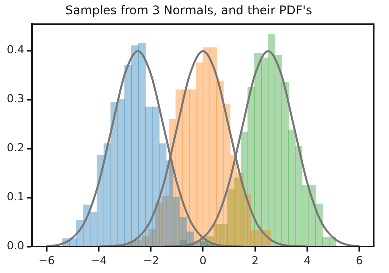  What do you see at coordinates (151, 261) in the screenshot?
I see `x-tick-label: −2` at bounding box center [151, 261].